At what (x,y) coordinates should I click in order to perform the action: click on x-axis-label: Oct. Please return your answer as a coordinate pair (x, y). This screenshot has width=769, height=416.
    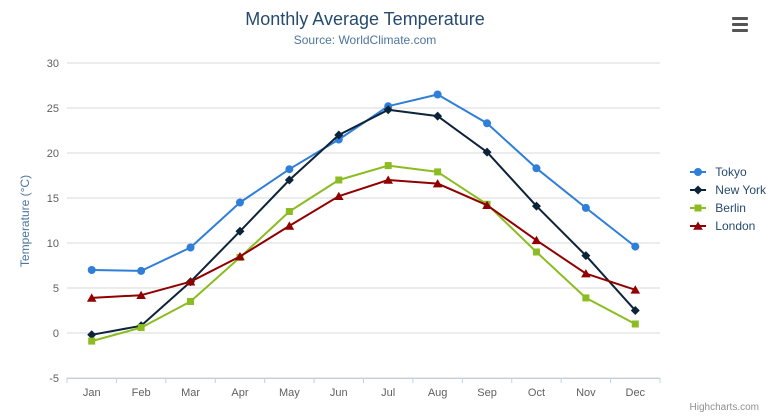
    Looking at the image, I should click on (536, 393).